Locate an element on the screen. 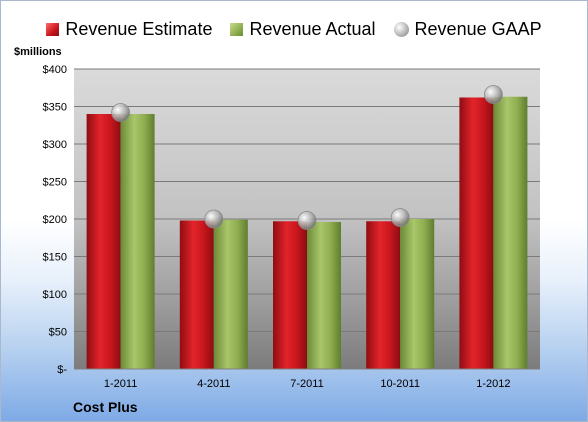  y-tick-label: $350 is located at coordinates (55, 108).